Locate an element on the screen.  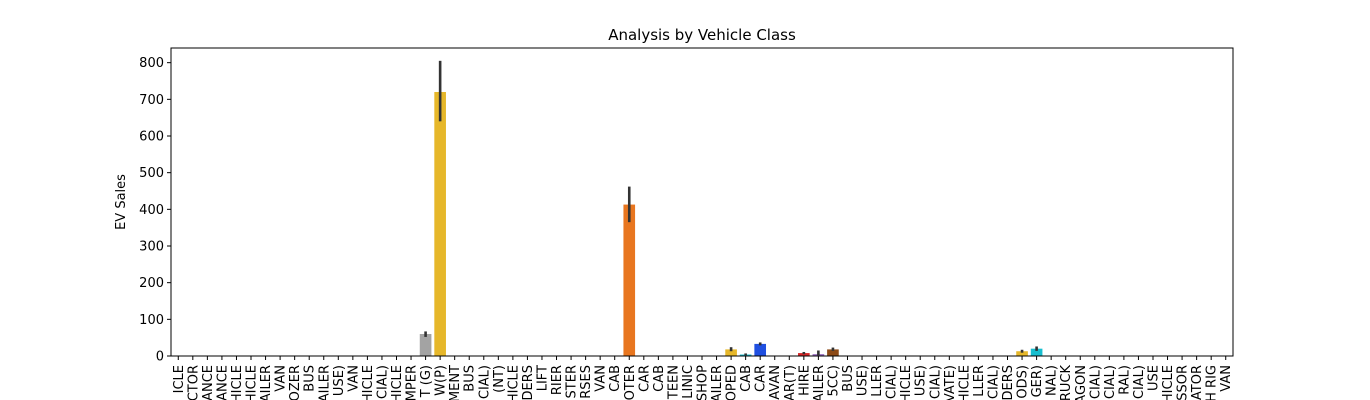
y-tick-label: 200 is located at coordinates (151, 283).